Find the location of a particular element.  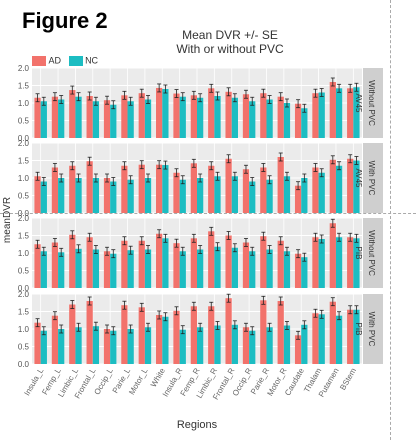

figure-label: Figure 2 is located at coordinates (65, 20).